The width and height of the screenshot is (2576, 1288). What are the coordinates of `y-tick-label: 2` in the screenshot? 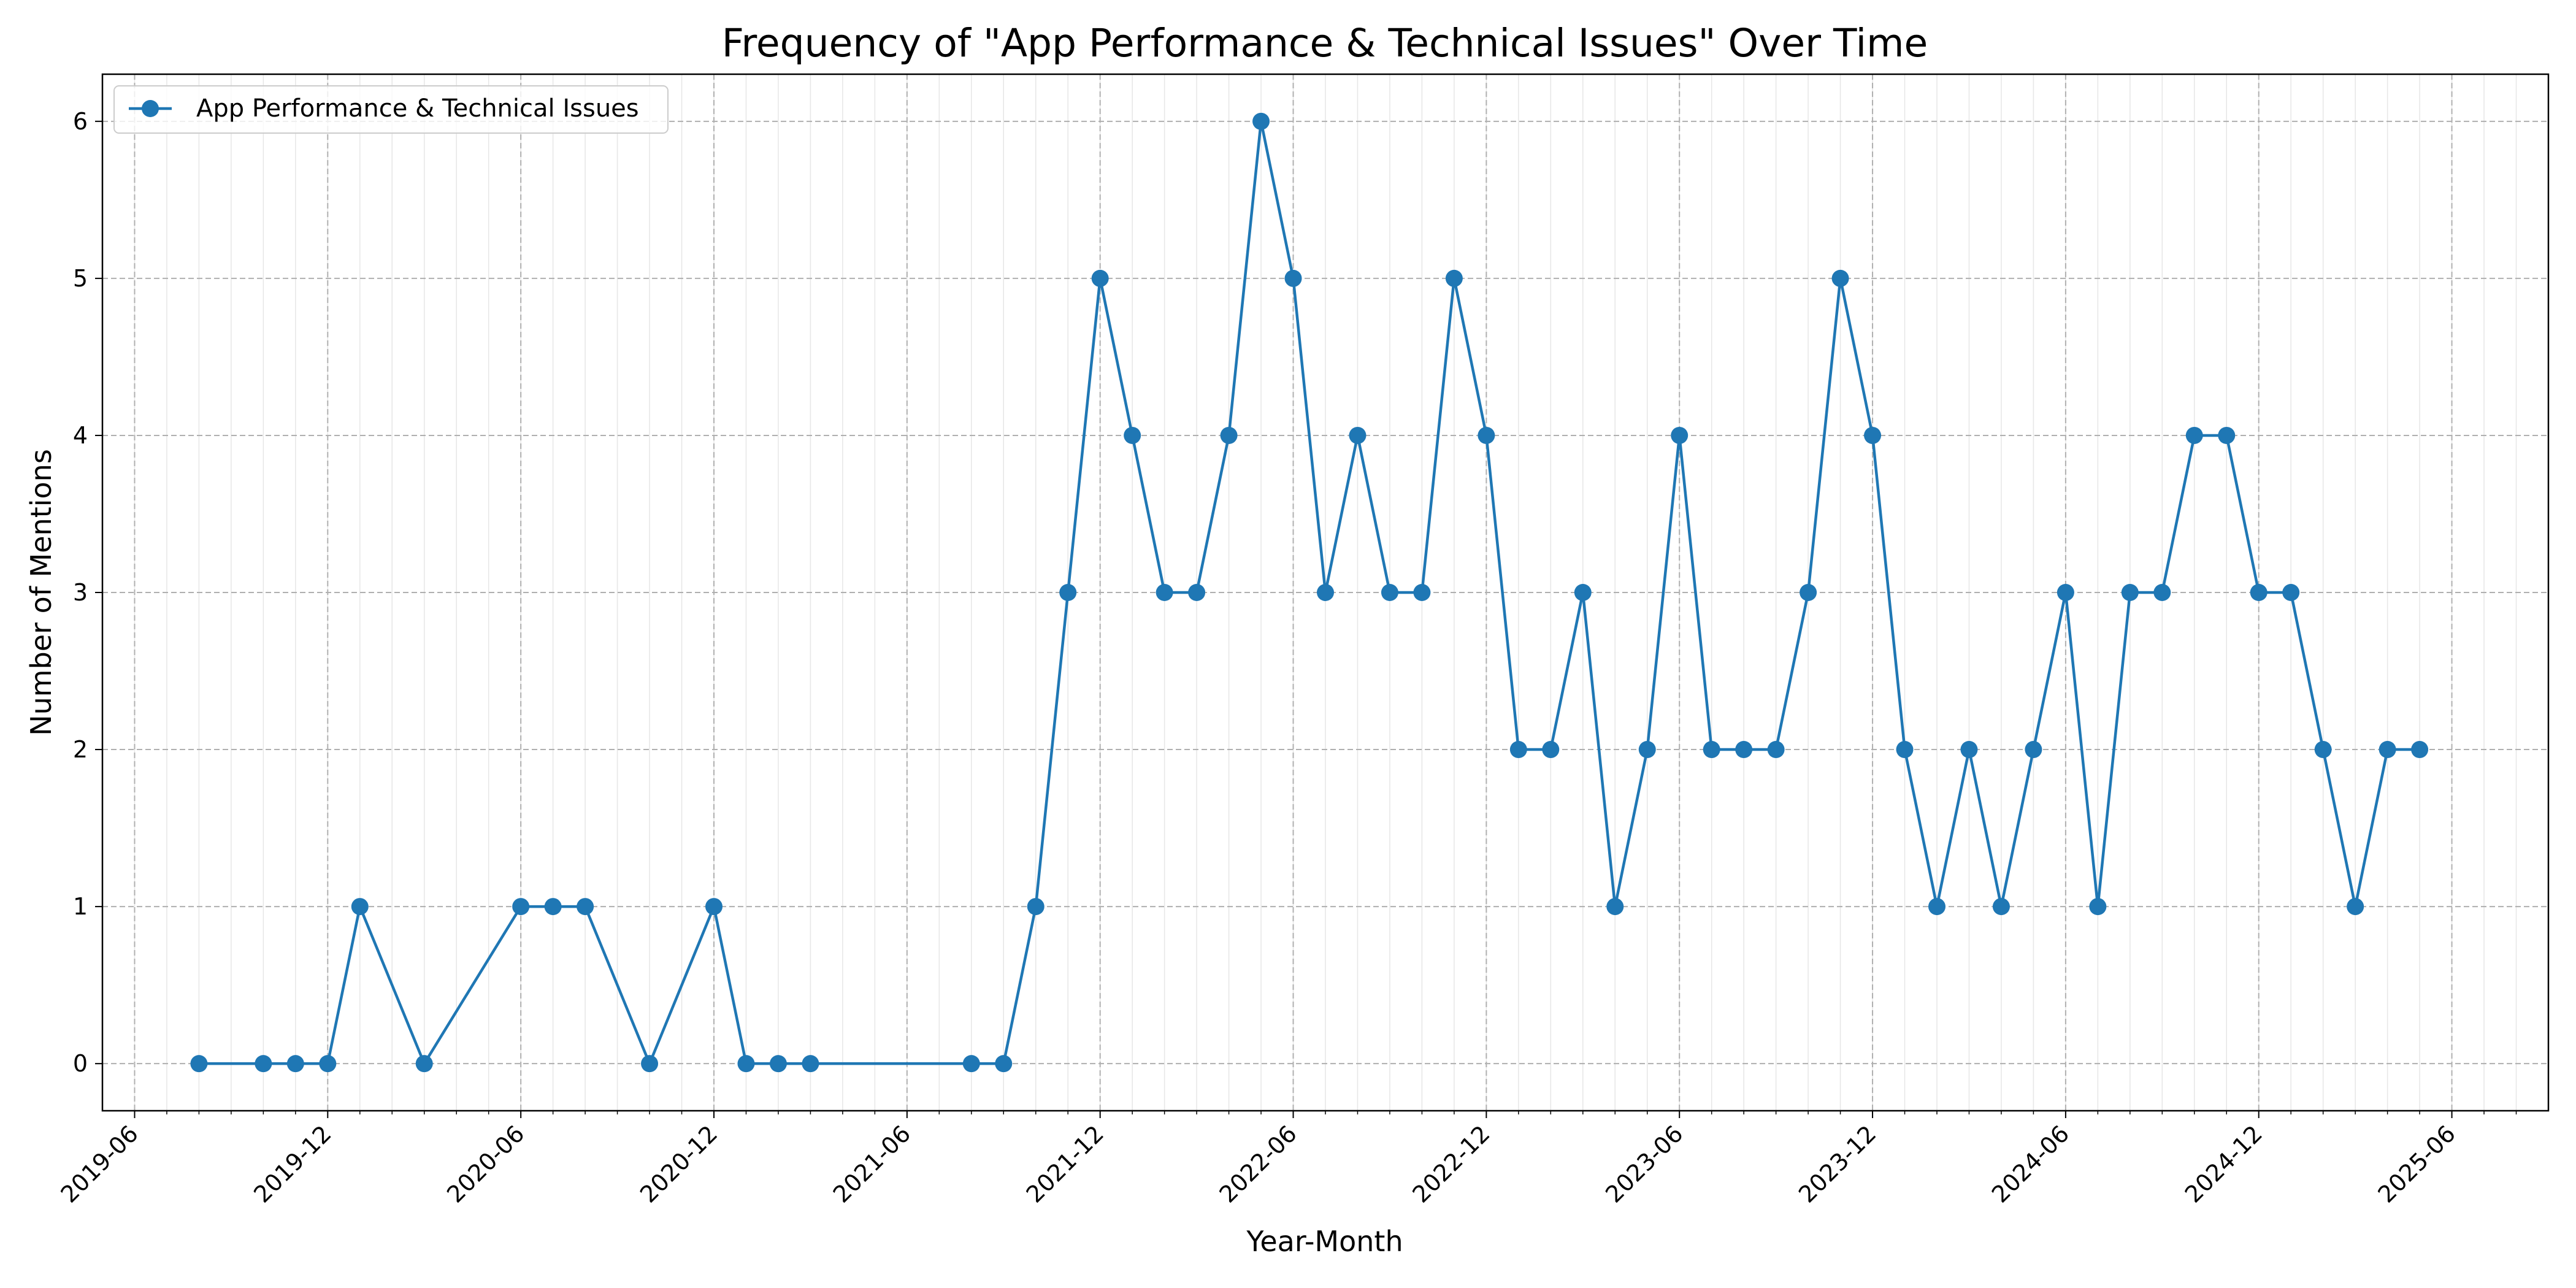 It's located at (80, 749).